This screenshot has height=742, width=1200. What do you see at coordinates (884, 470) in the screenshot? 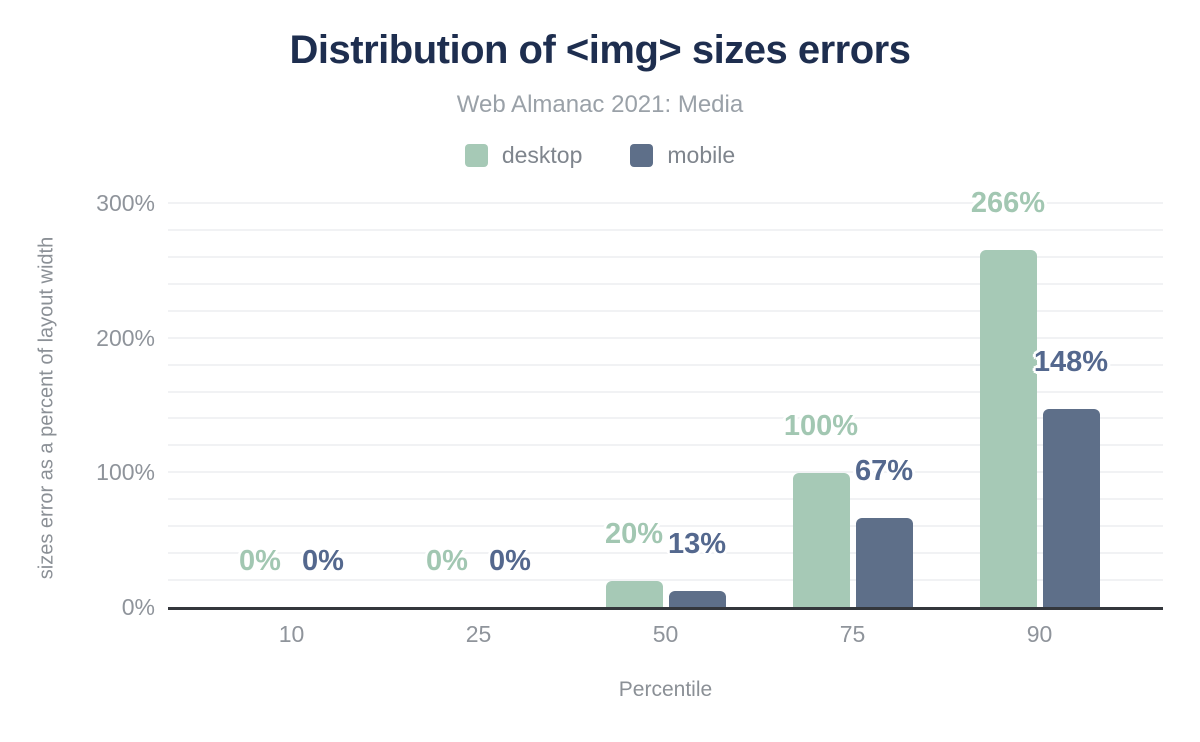
I see `bar-value-label-mobile-75: 67%` at bounding box center [884, 470].